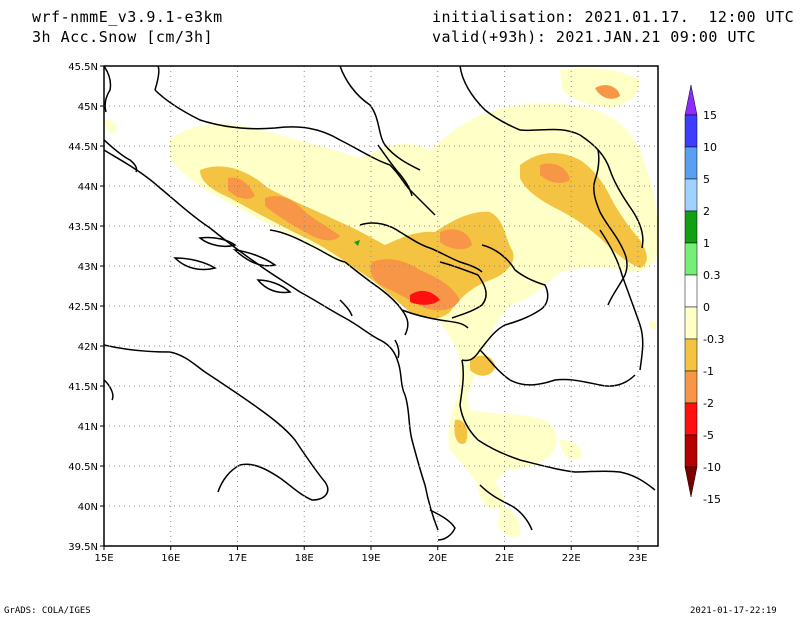 Image resolution: width=800 pixels, height=618 pixels. What do you see at coordinates (637, 558) in the screenshot?
I see `lon-label: 23E` at bounding box center [637, 558].